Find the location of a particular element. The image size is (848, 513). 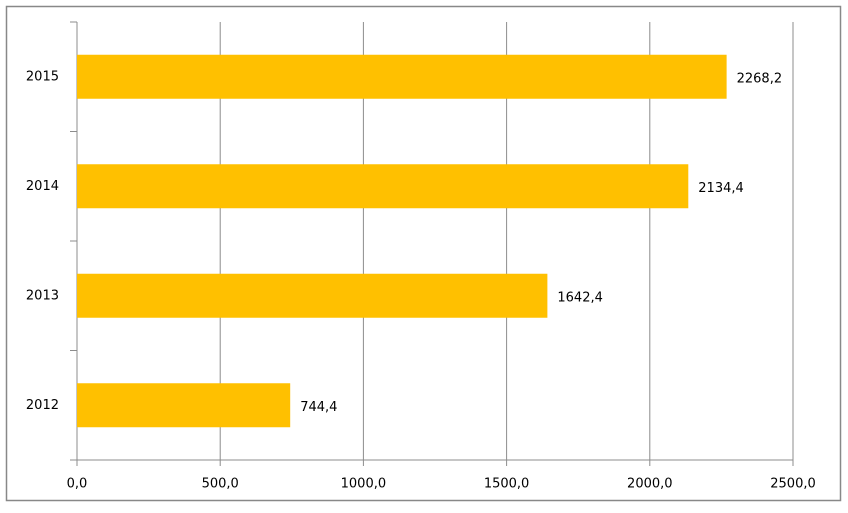

x-tick-label: 1000,0 is located at coordinates (364, 484).